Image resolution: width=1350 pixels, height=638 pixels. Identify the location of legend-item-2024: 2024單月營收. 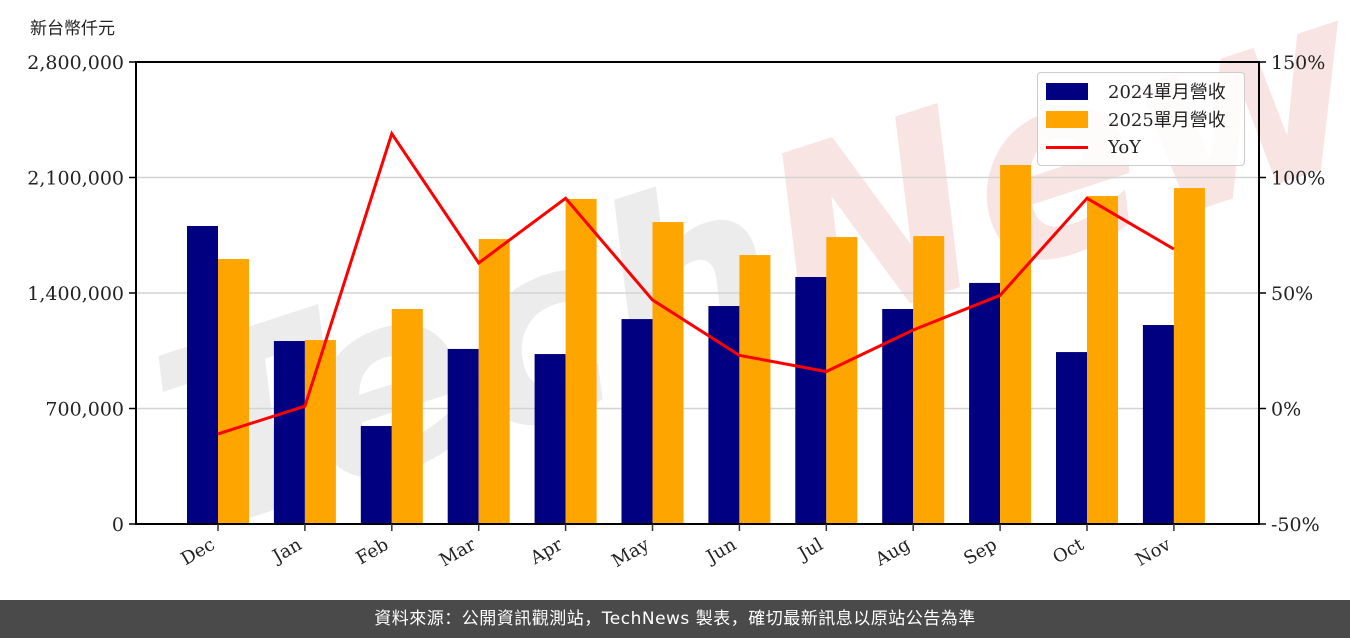
(1136, 91).